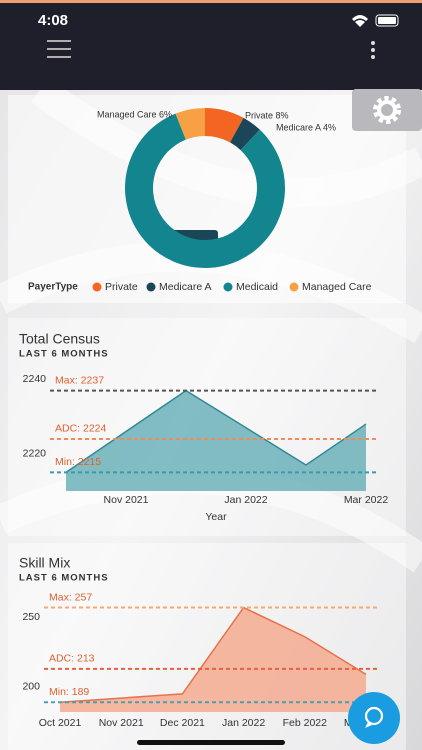 The image size is (422, 750). What do you see at coordinates (305, 723) in the screenshot?
I see `x-tick-label: Feb 2022` at bounding box center [305, 723].